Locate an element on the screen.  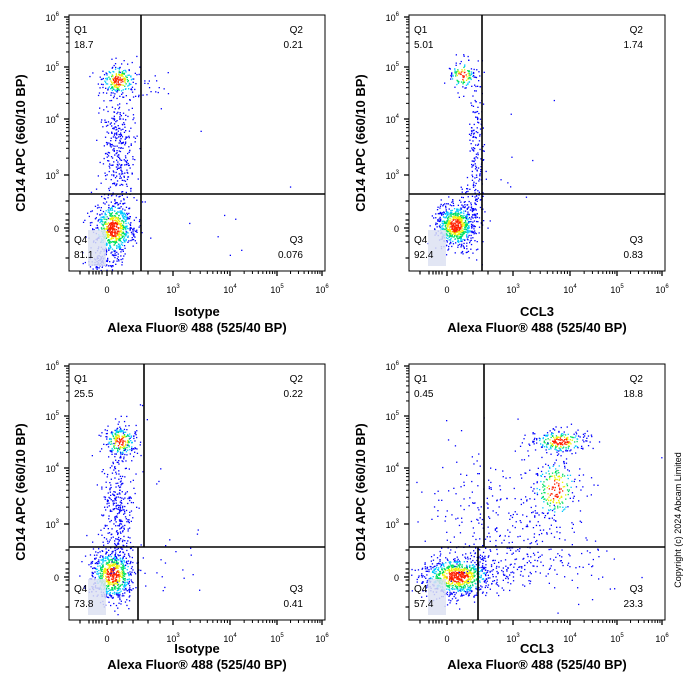
tick-exponent: 4 is located at coordinates (235, 287).